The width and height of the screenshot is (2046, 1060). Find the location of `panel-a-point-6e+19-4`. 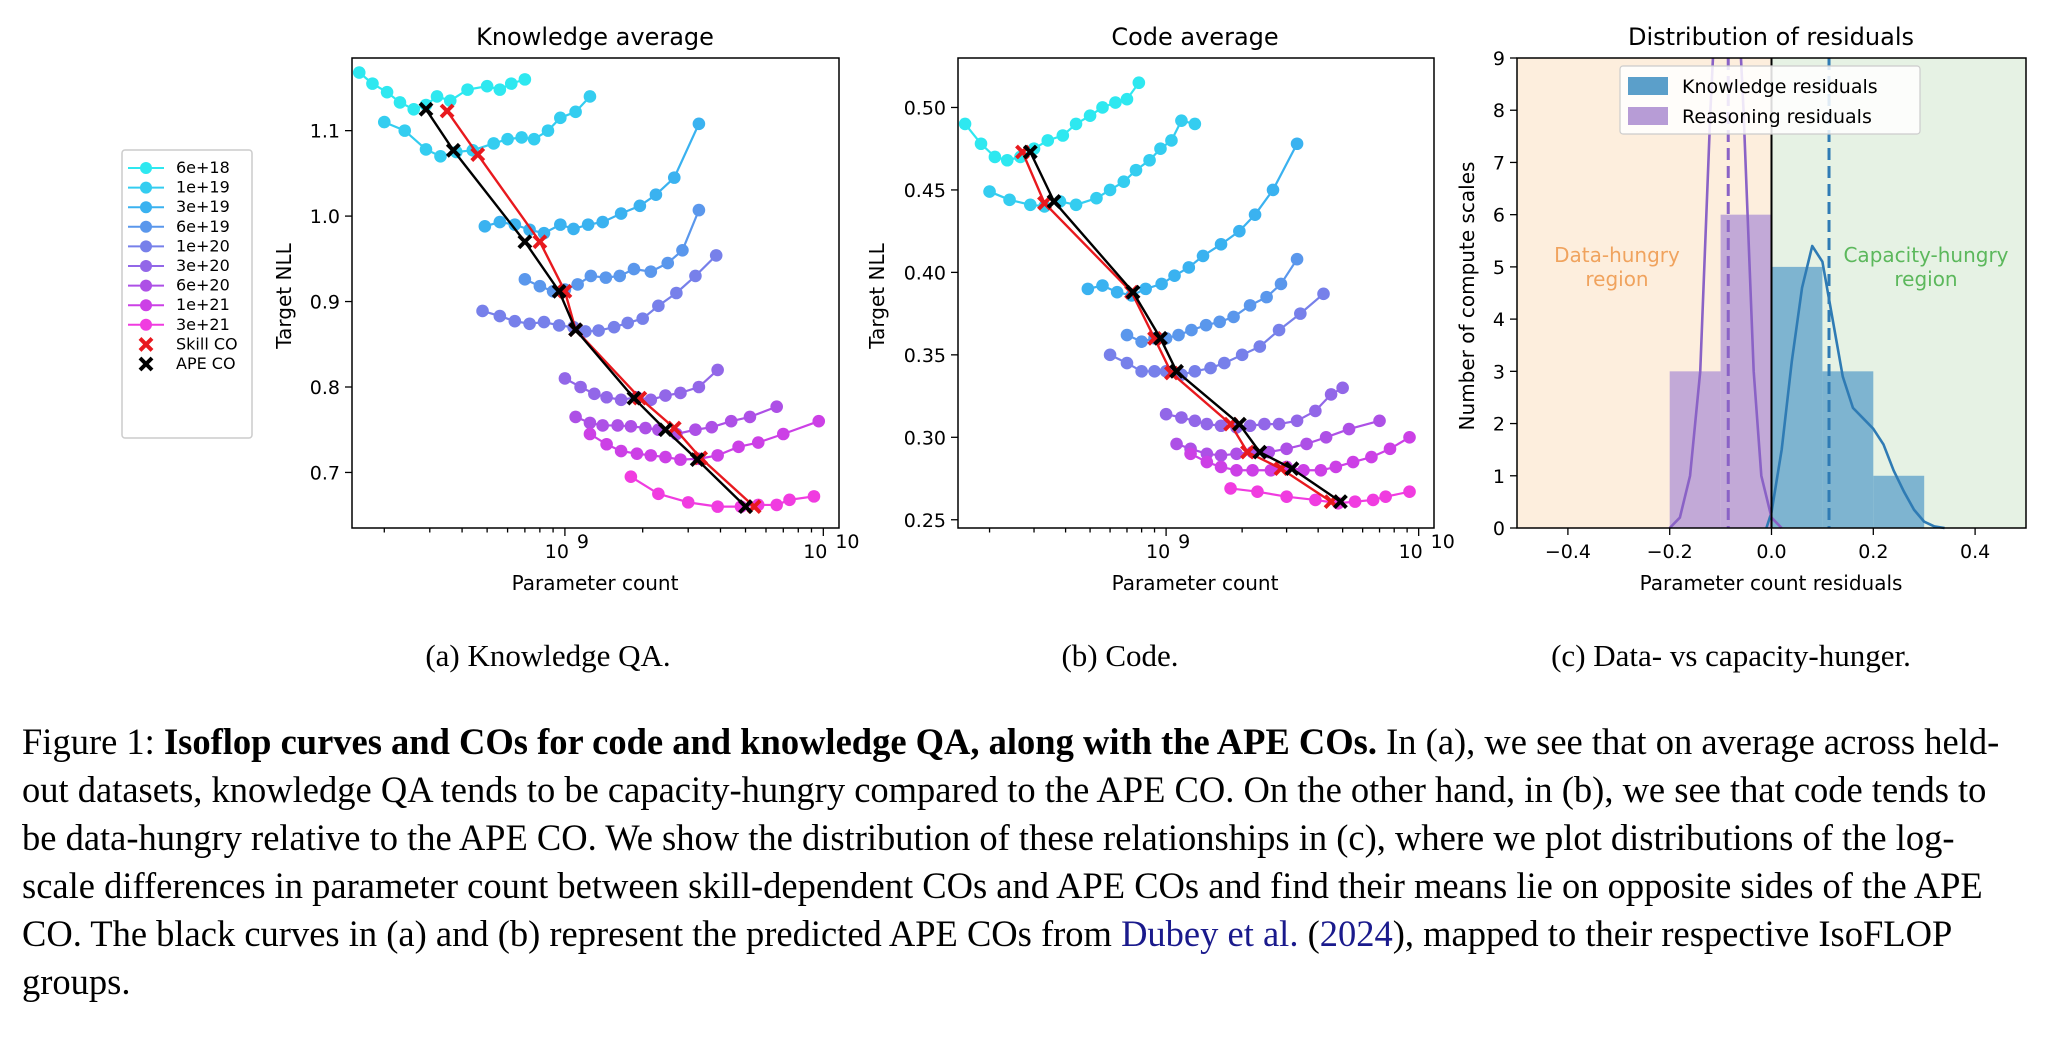

panel-a-point-6e+19-4 is located at coordinates (577, 284).